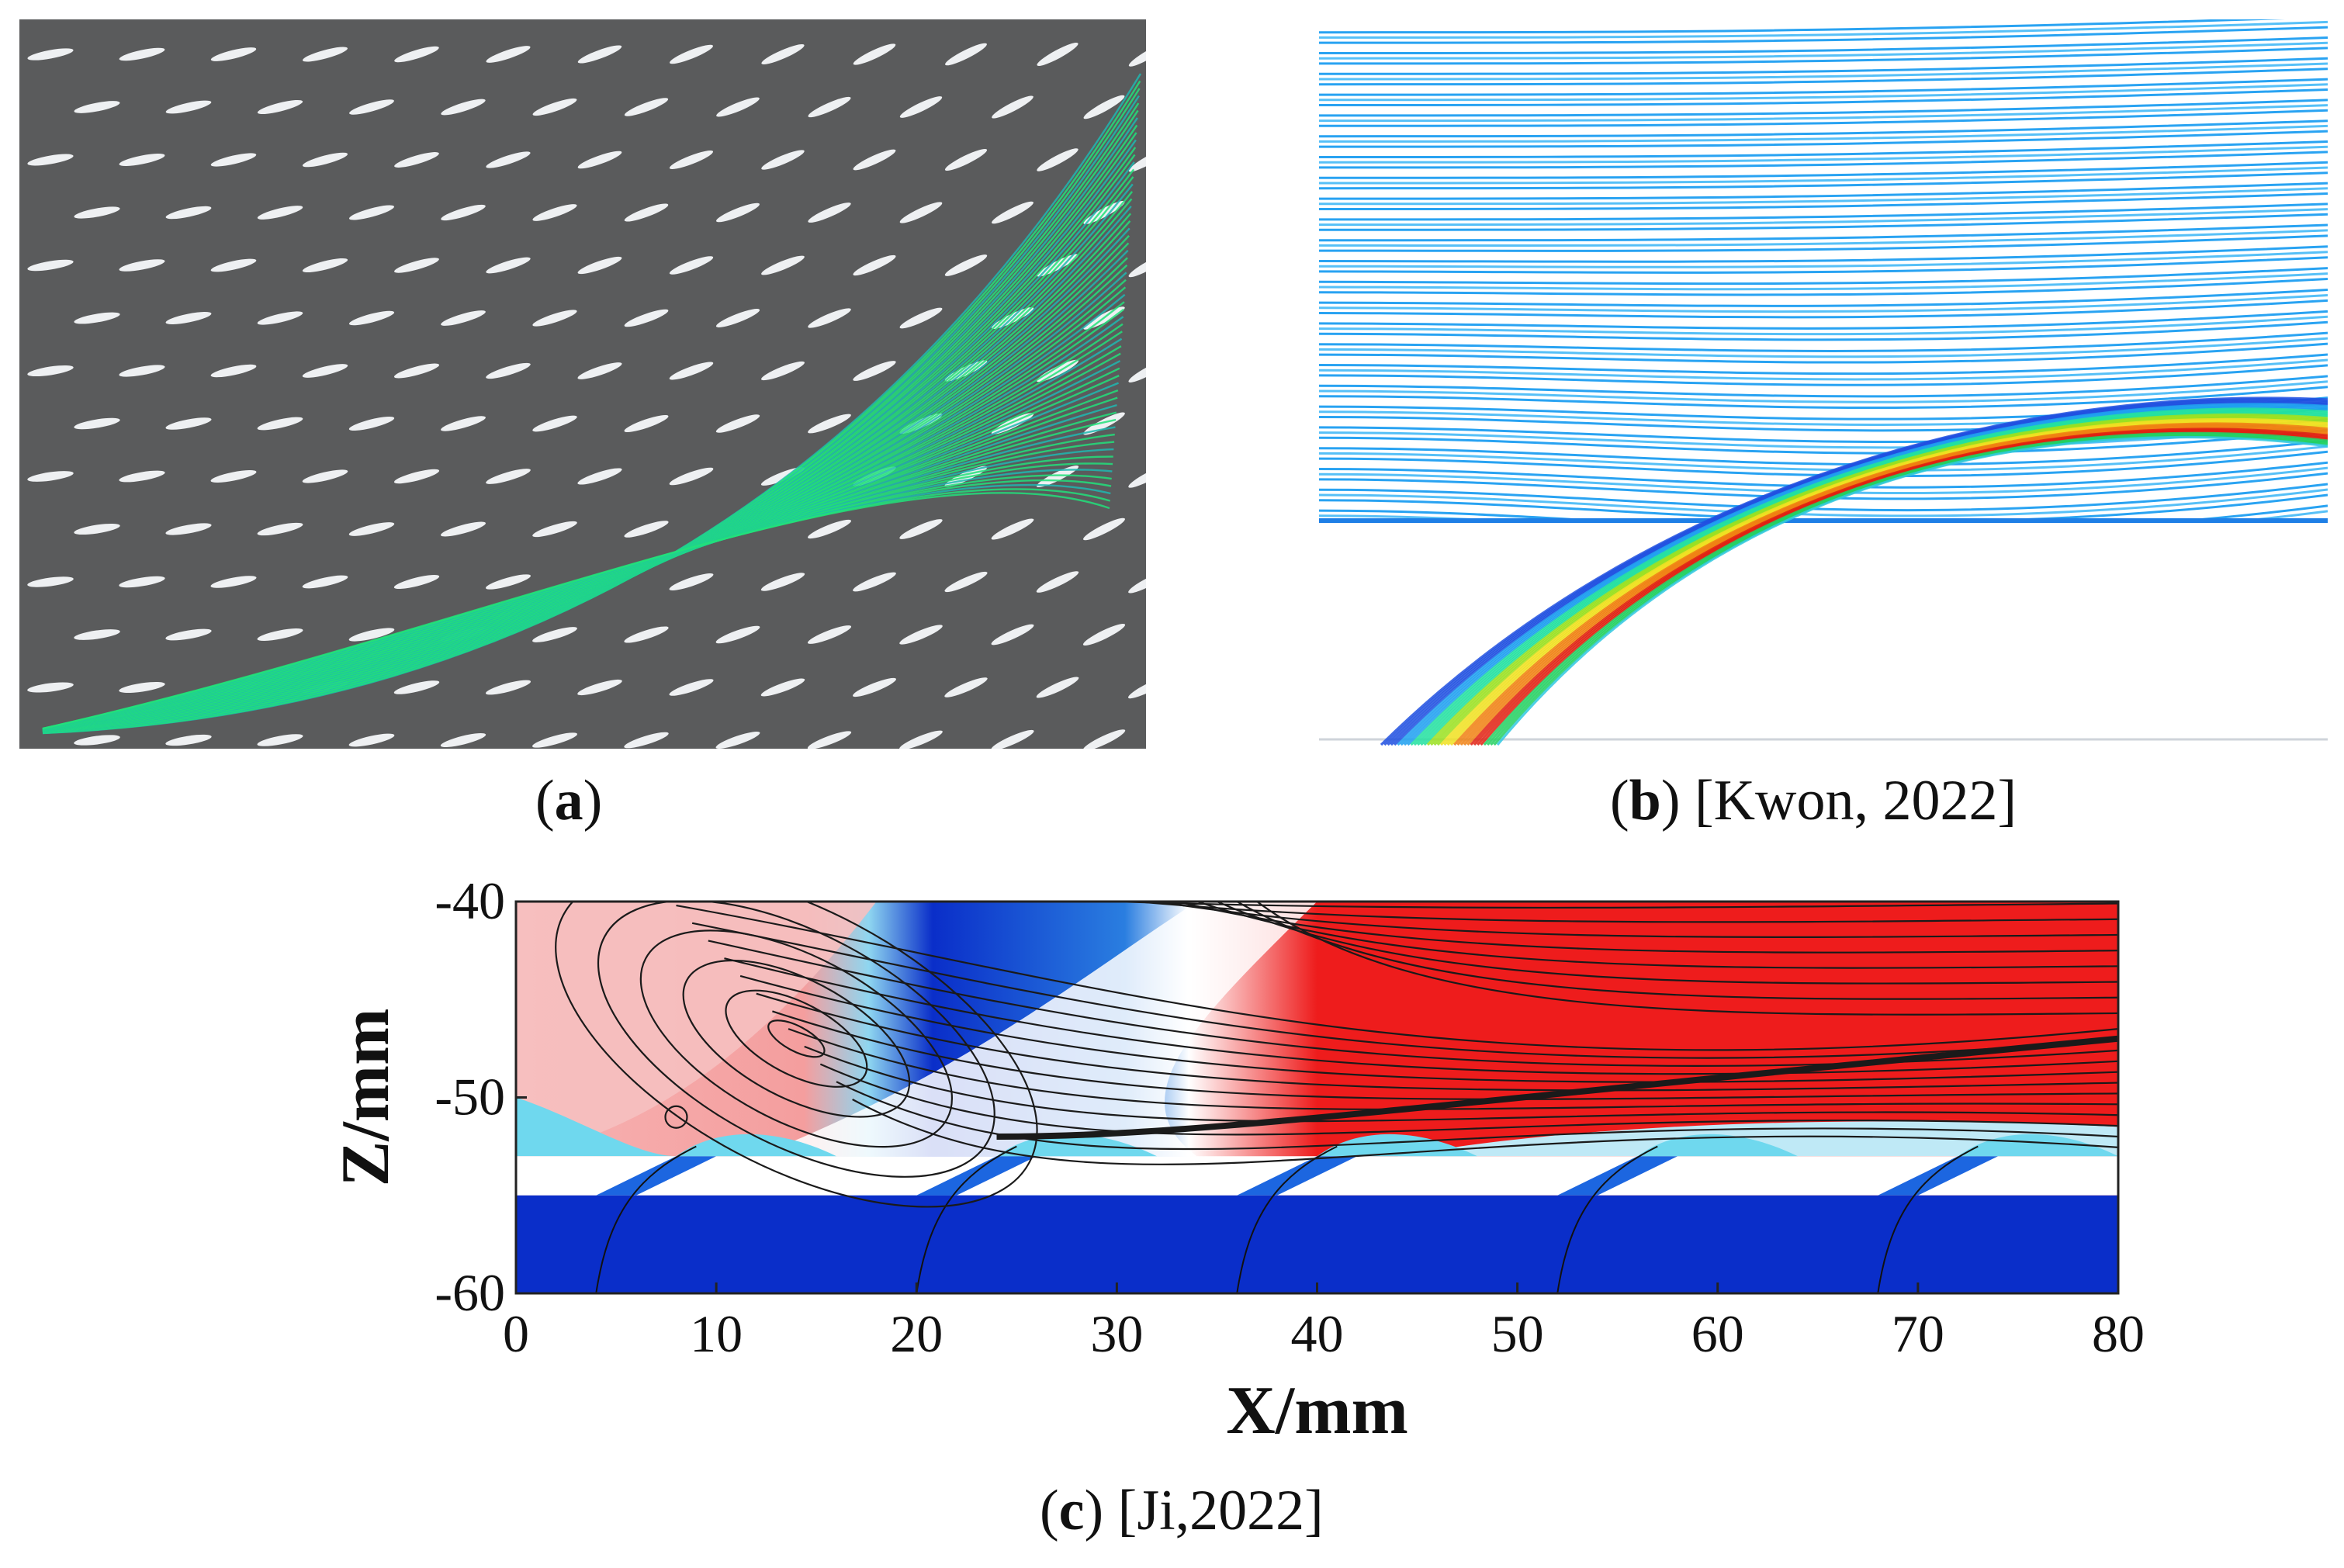  Describe the element at coordinates (716, 1333) in the screenshot. I see `x-tick-label-1: 10` at that location.